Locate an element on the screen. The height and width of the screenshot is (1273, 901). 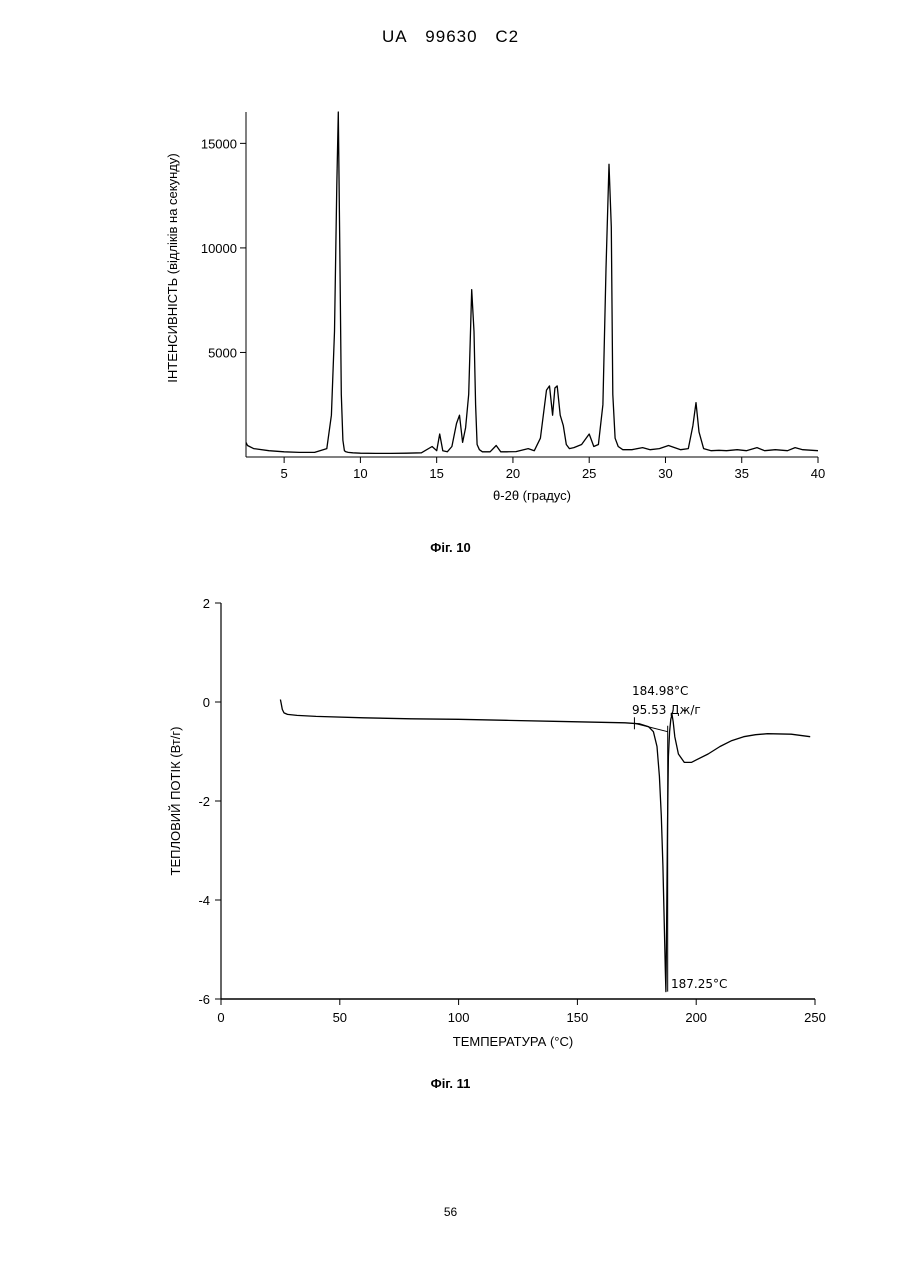
dsc-x-axis-title: ТЕМПЕРАТУРА (°C) is located at coordinates (513, 1041).